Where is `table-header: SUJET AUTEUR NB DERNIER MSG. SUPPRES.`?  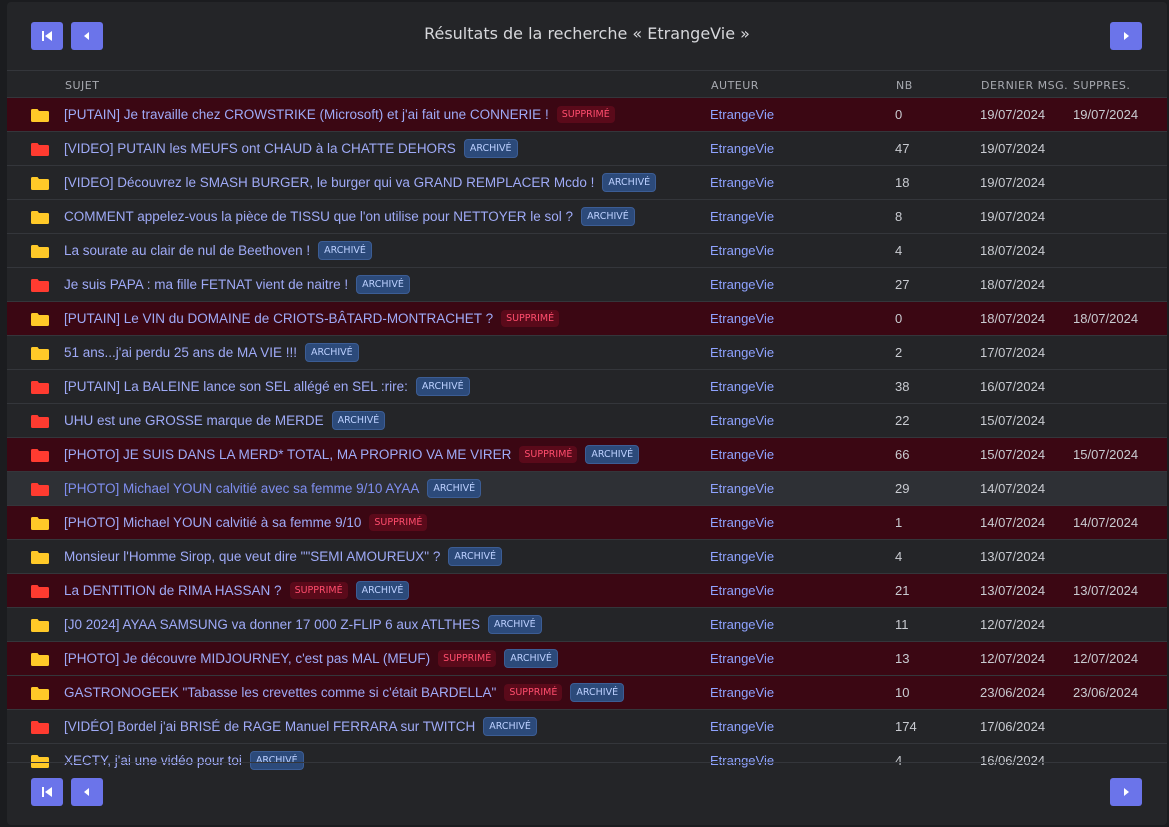 table-header: SUJET AUTEUR NB DERNIER MSG. SUPPRES. is located at coordinates (587, 84).